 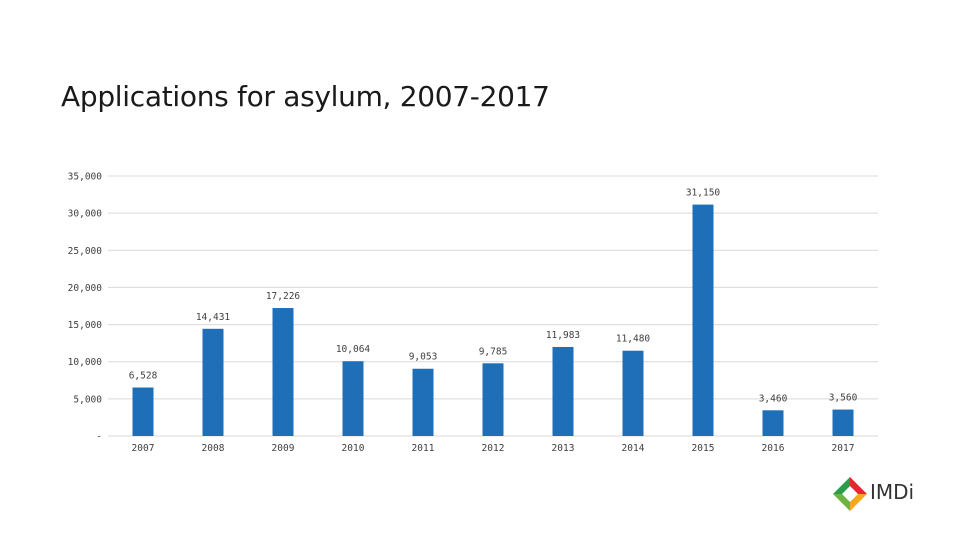 I want to click on bar-2017, so click(x=843, y=422).